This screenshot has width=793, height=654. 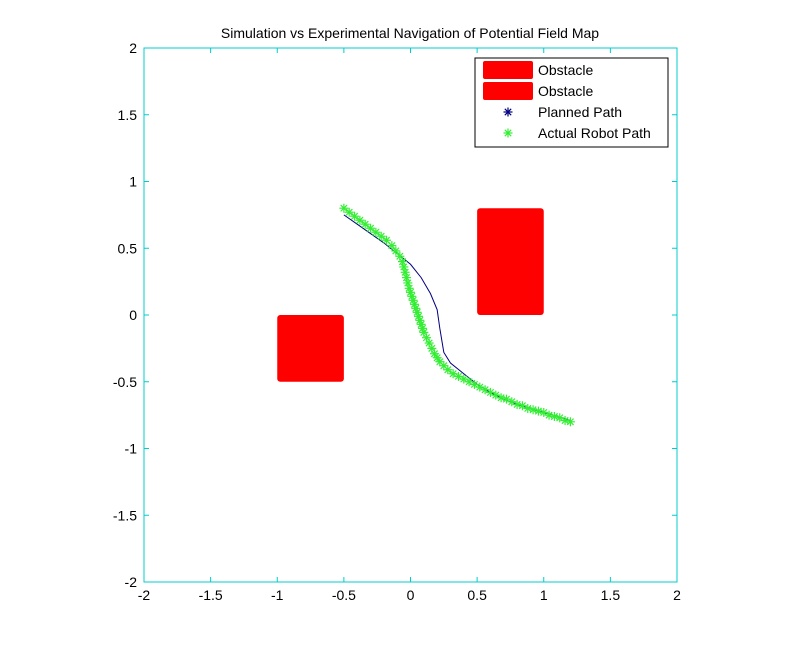 What do you see at coordinates (133, 315) in the screenshot?
I see `y-tick-label: 0` at bounding box center [133, 315].